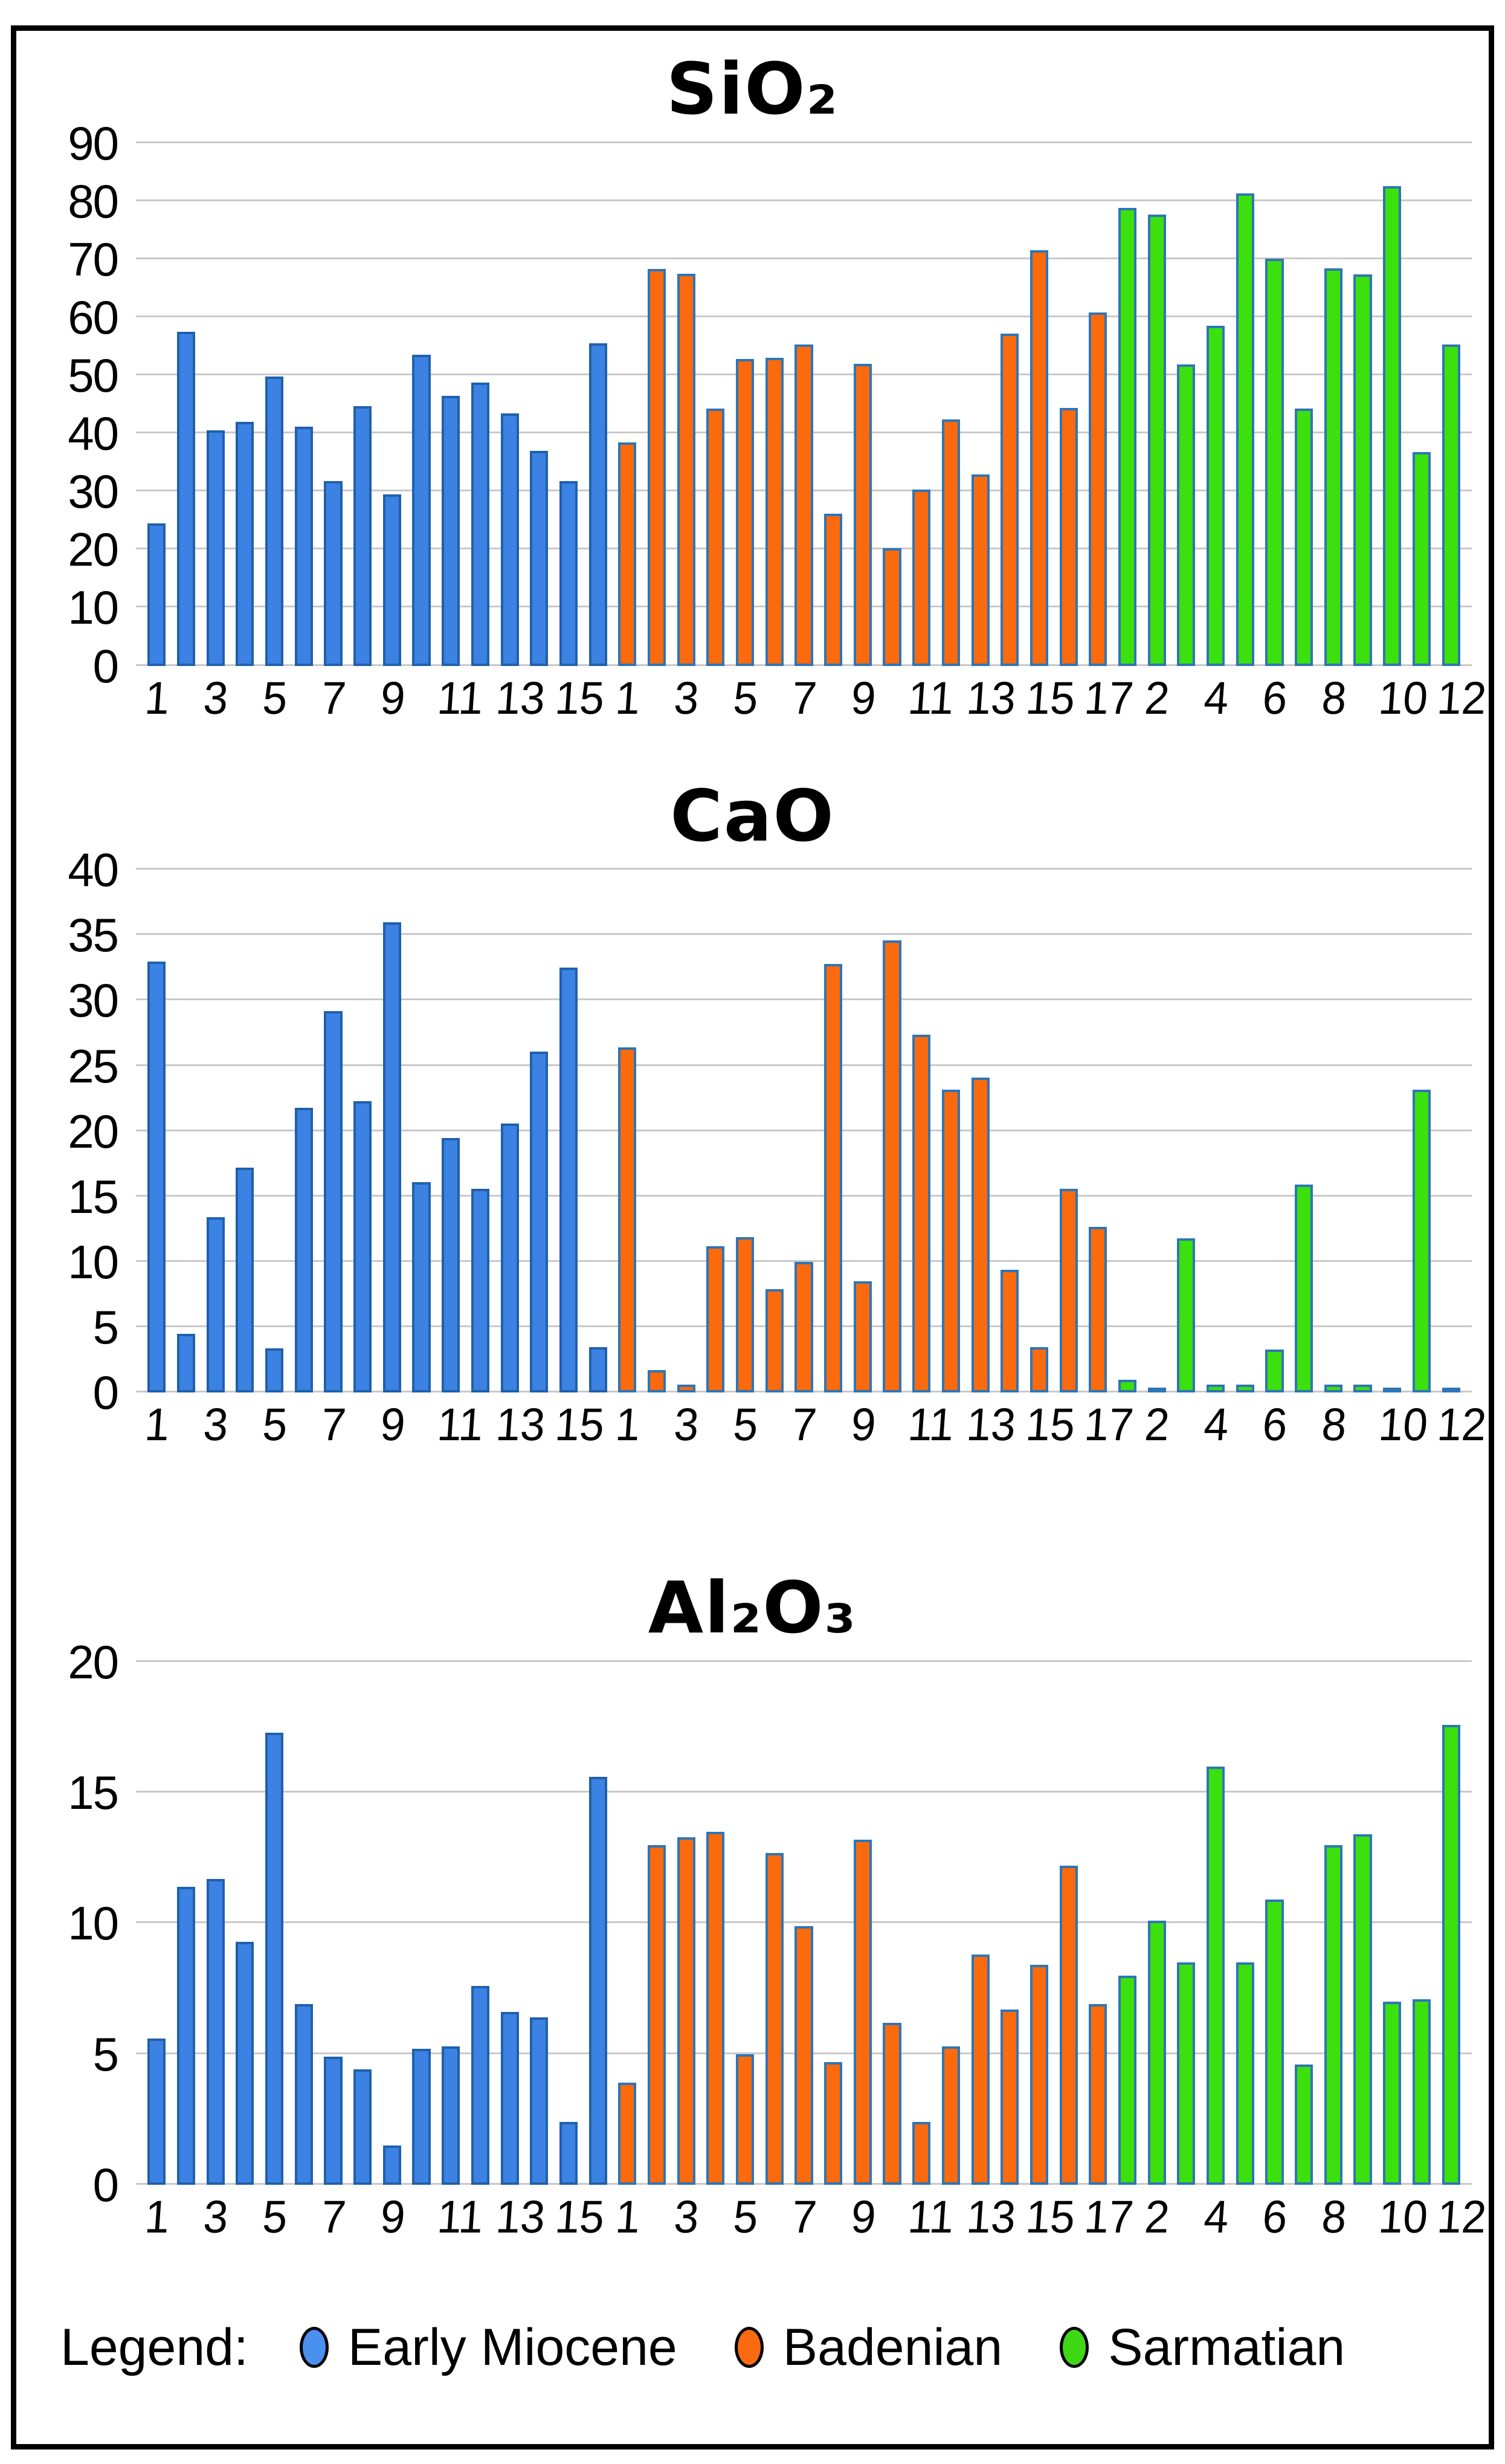  Describe the element at coordinates (752, 816) in the screenshot. I see `chart-title-cao: CaO` at that location.